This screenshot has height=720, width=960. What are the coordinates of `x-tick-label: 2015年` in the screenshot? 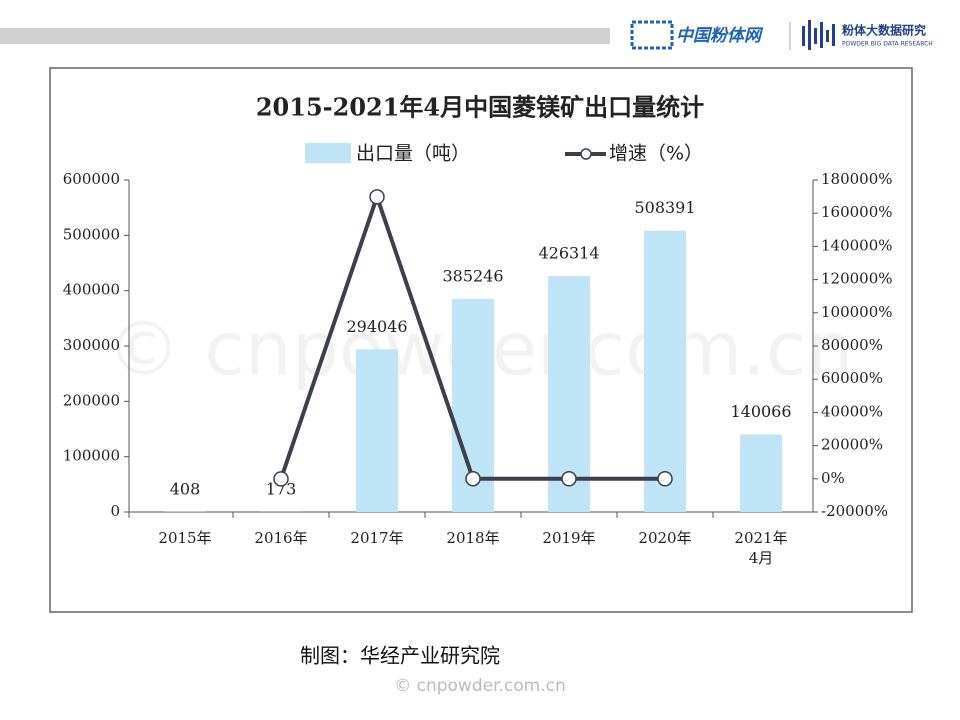 It's located at (185, 538).